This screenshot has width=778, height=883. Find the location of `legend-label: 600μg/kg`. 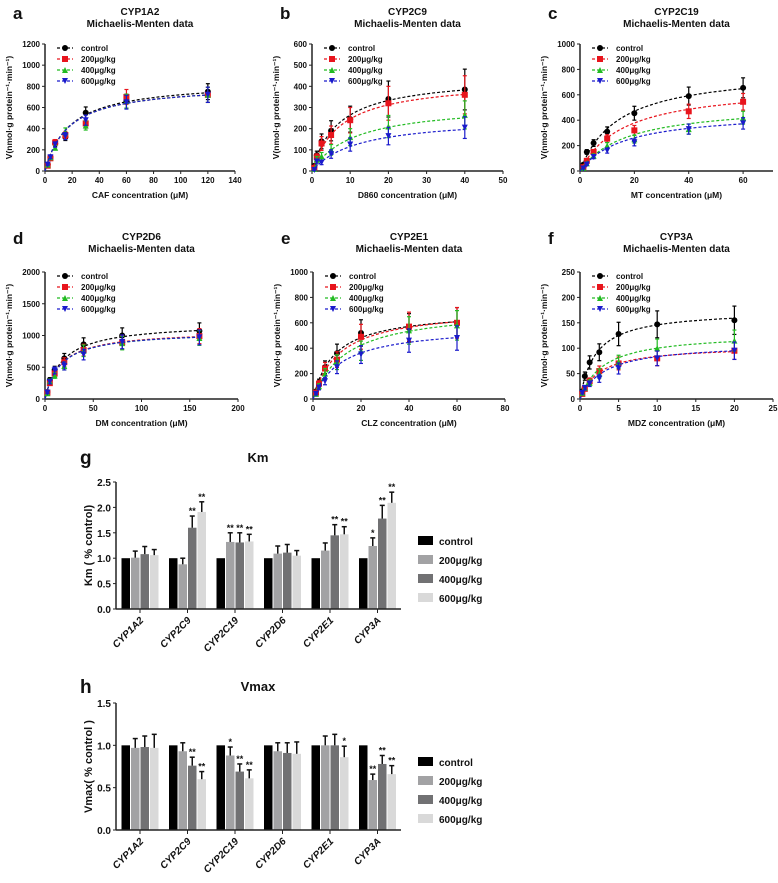

legend-label: 600μg/kg is located at coordinates (366, 309).